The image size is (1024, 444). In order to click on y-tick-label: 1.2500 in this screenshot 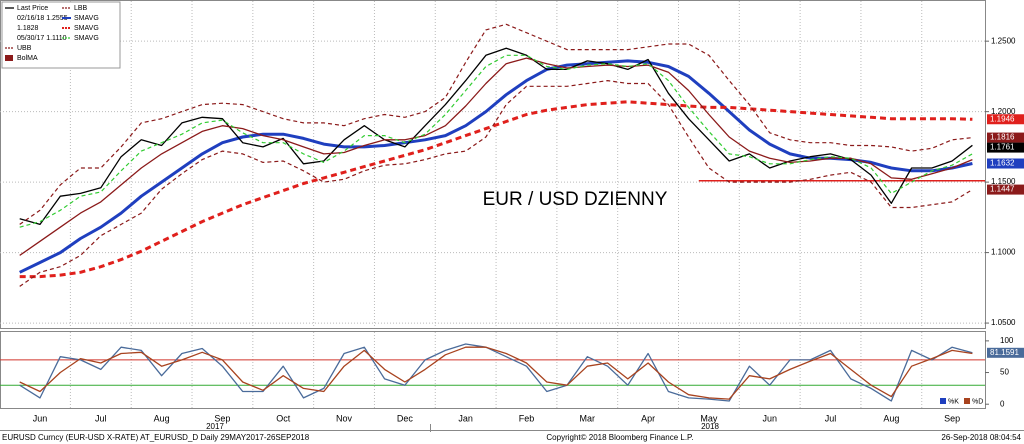, I will do `click(1003, 40)`.